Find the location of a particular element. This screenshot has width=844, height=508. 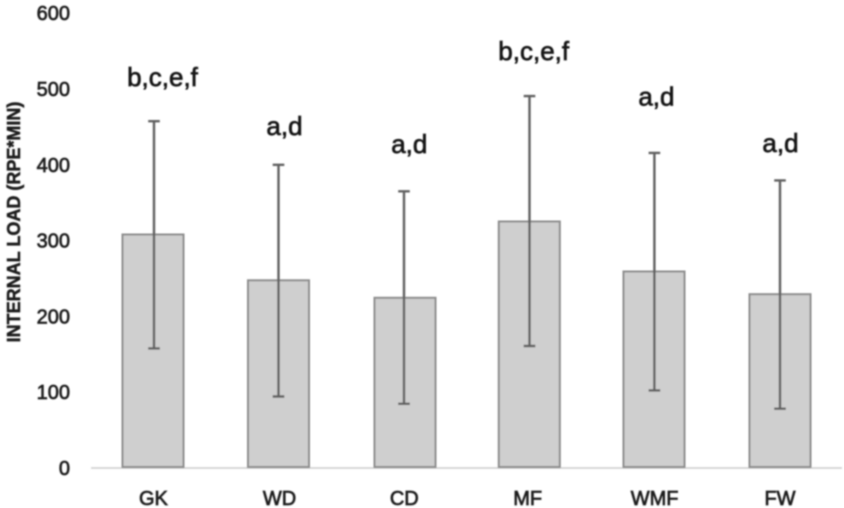

svg-text: CD is located at coordinates (404, 498).